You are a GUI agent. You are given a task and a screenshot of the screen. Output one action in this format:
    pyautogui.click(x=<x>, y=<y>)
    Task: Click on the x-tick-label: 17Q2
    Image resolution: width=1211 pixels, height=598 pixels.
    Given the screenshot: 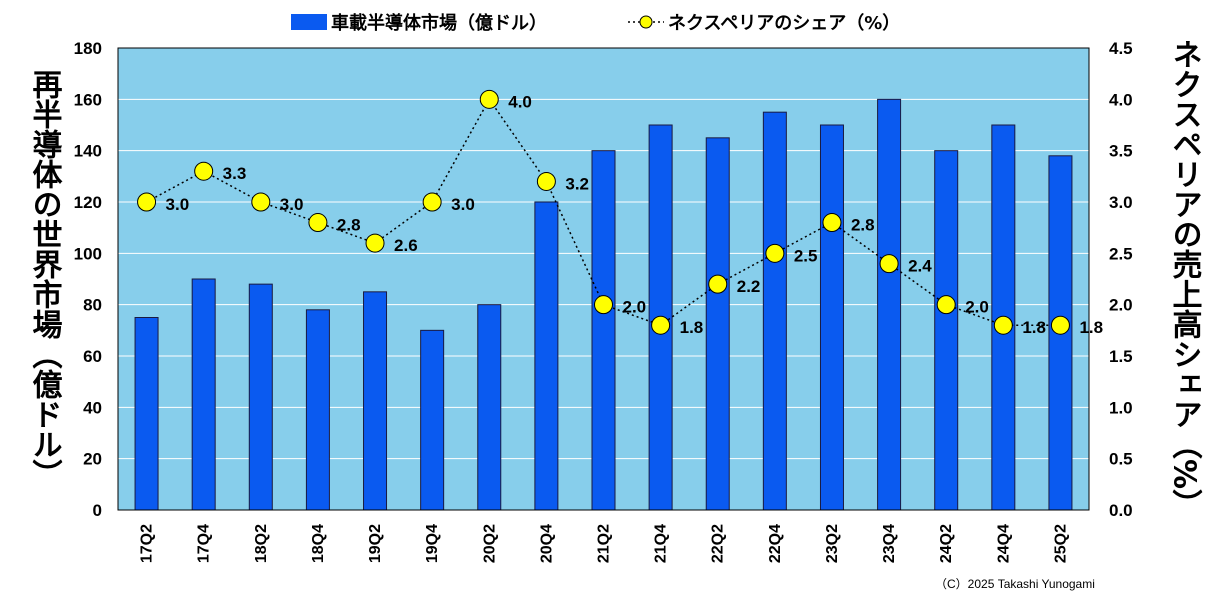 What is the action you would take?
    pyautogui.click(x=147, y=543)
    